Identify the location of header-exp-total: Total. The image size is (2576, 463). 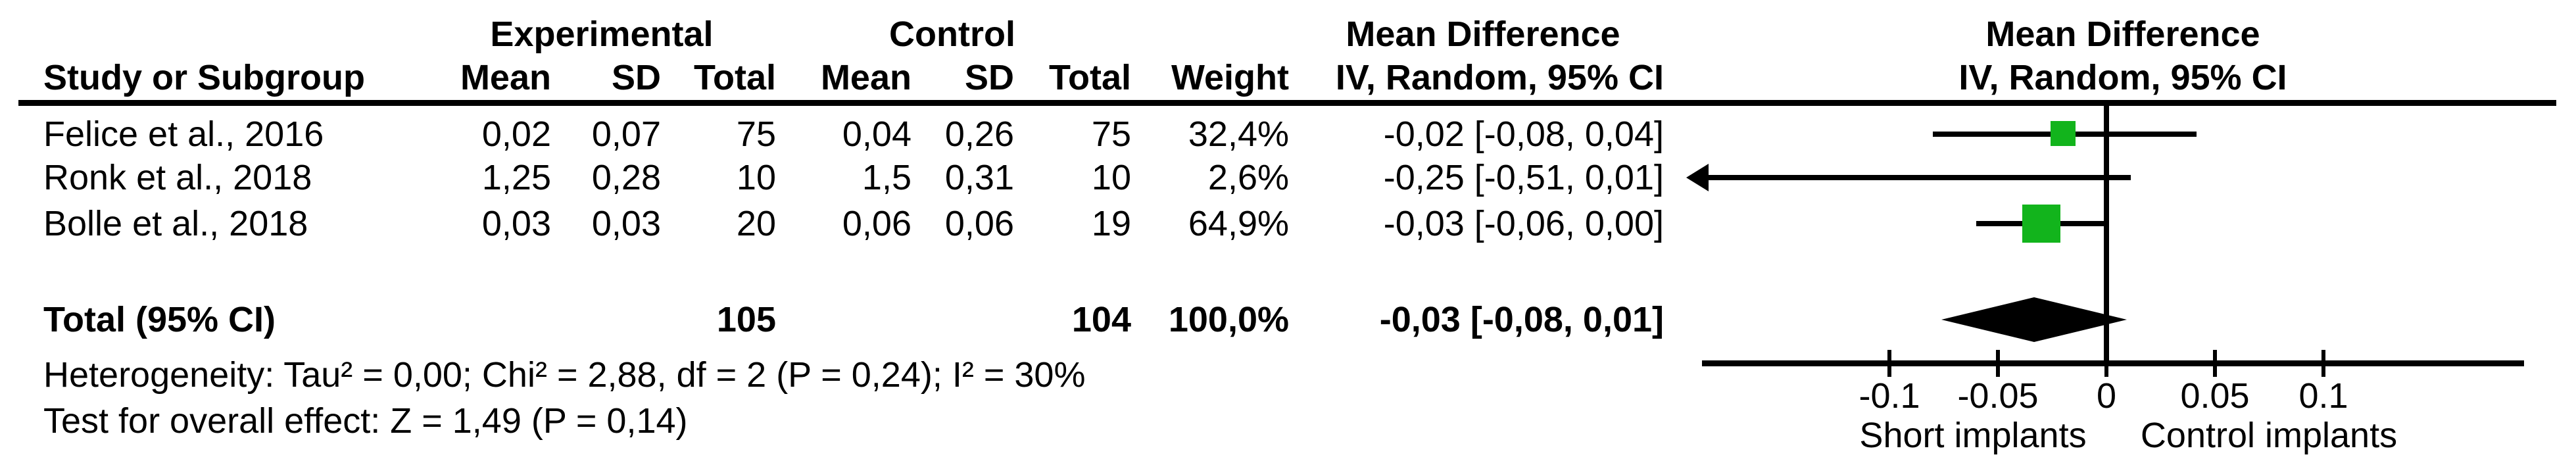
(735, 77).